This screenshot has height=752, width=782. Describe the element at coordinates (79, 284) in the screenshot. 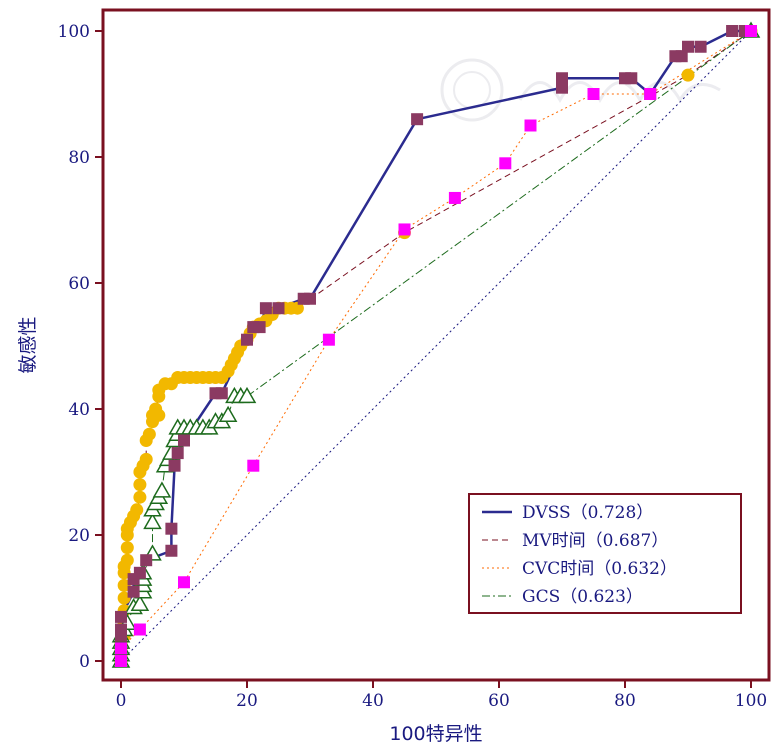

I see `y-tick-label: 60` at that location.